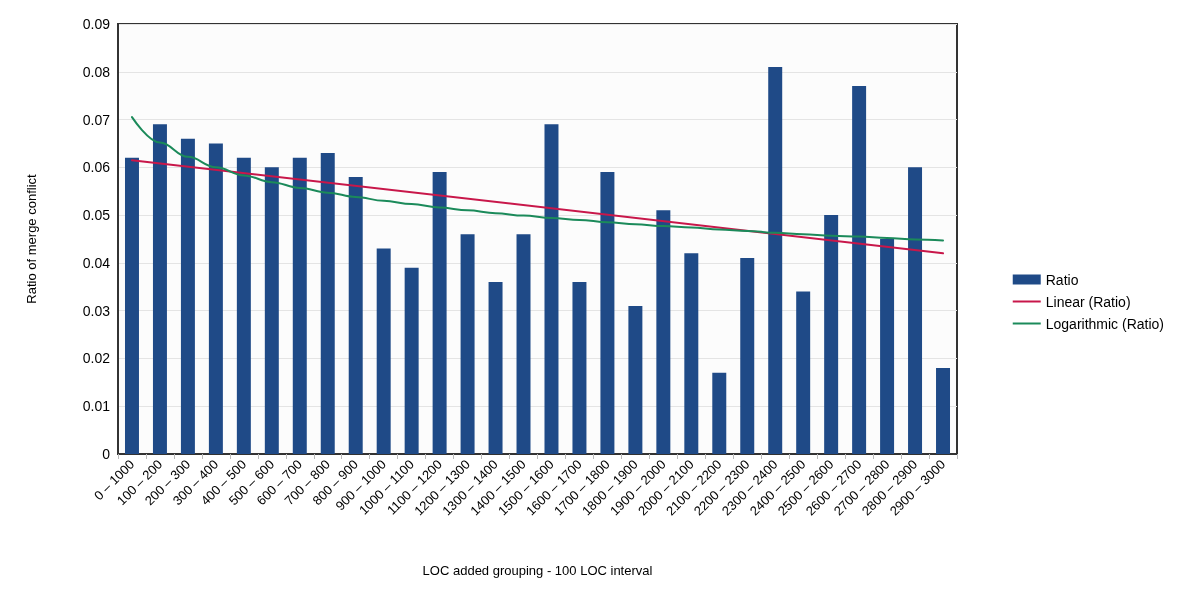 The image size is (1189, 603). I want to click on y-tick-label: 0.03, so click(96, 310).